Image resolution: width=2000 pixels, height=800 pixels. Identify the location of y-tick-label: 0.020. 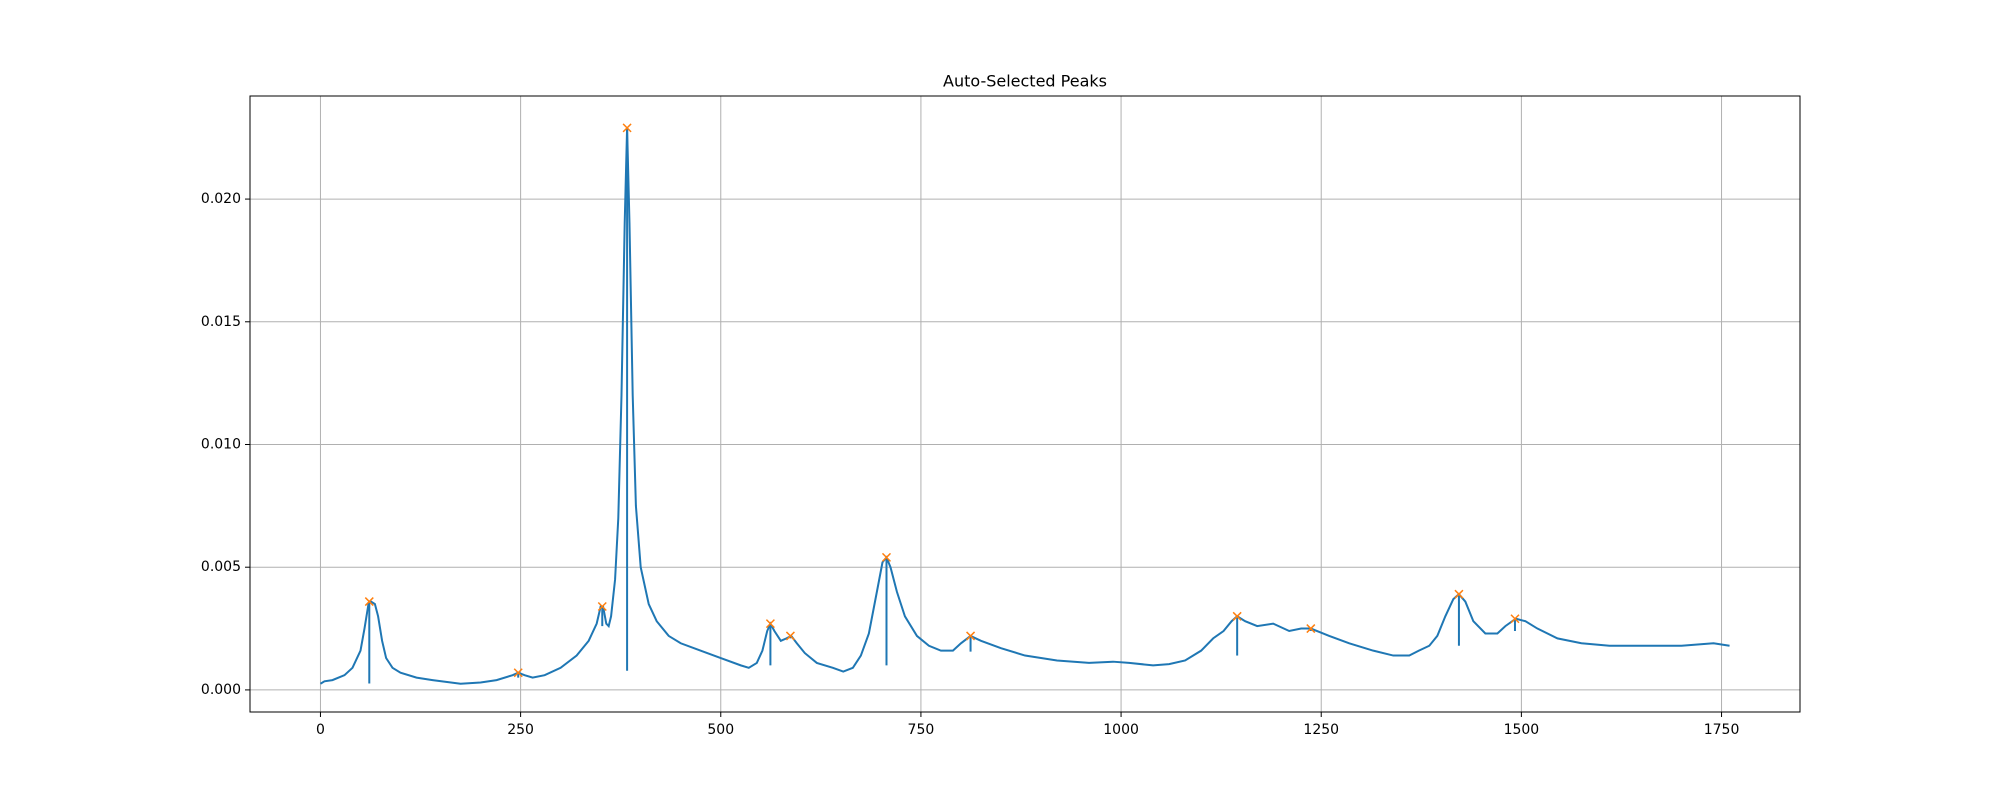
(221, 199).